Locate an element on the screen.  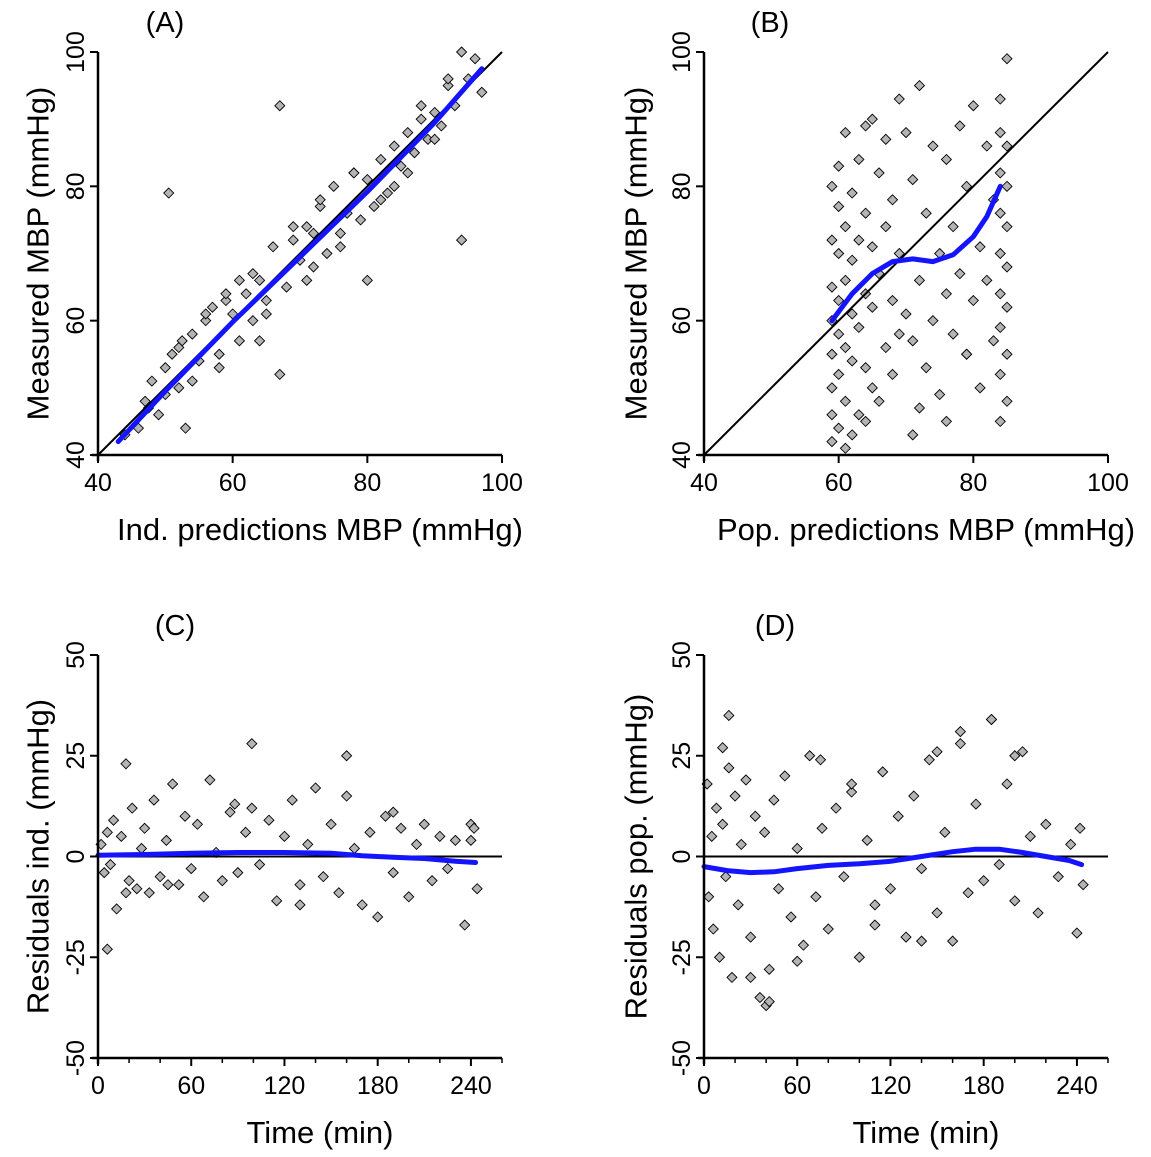
panel-label: (A) is located at coordinates (165, 23).